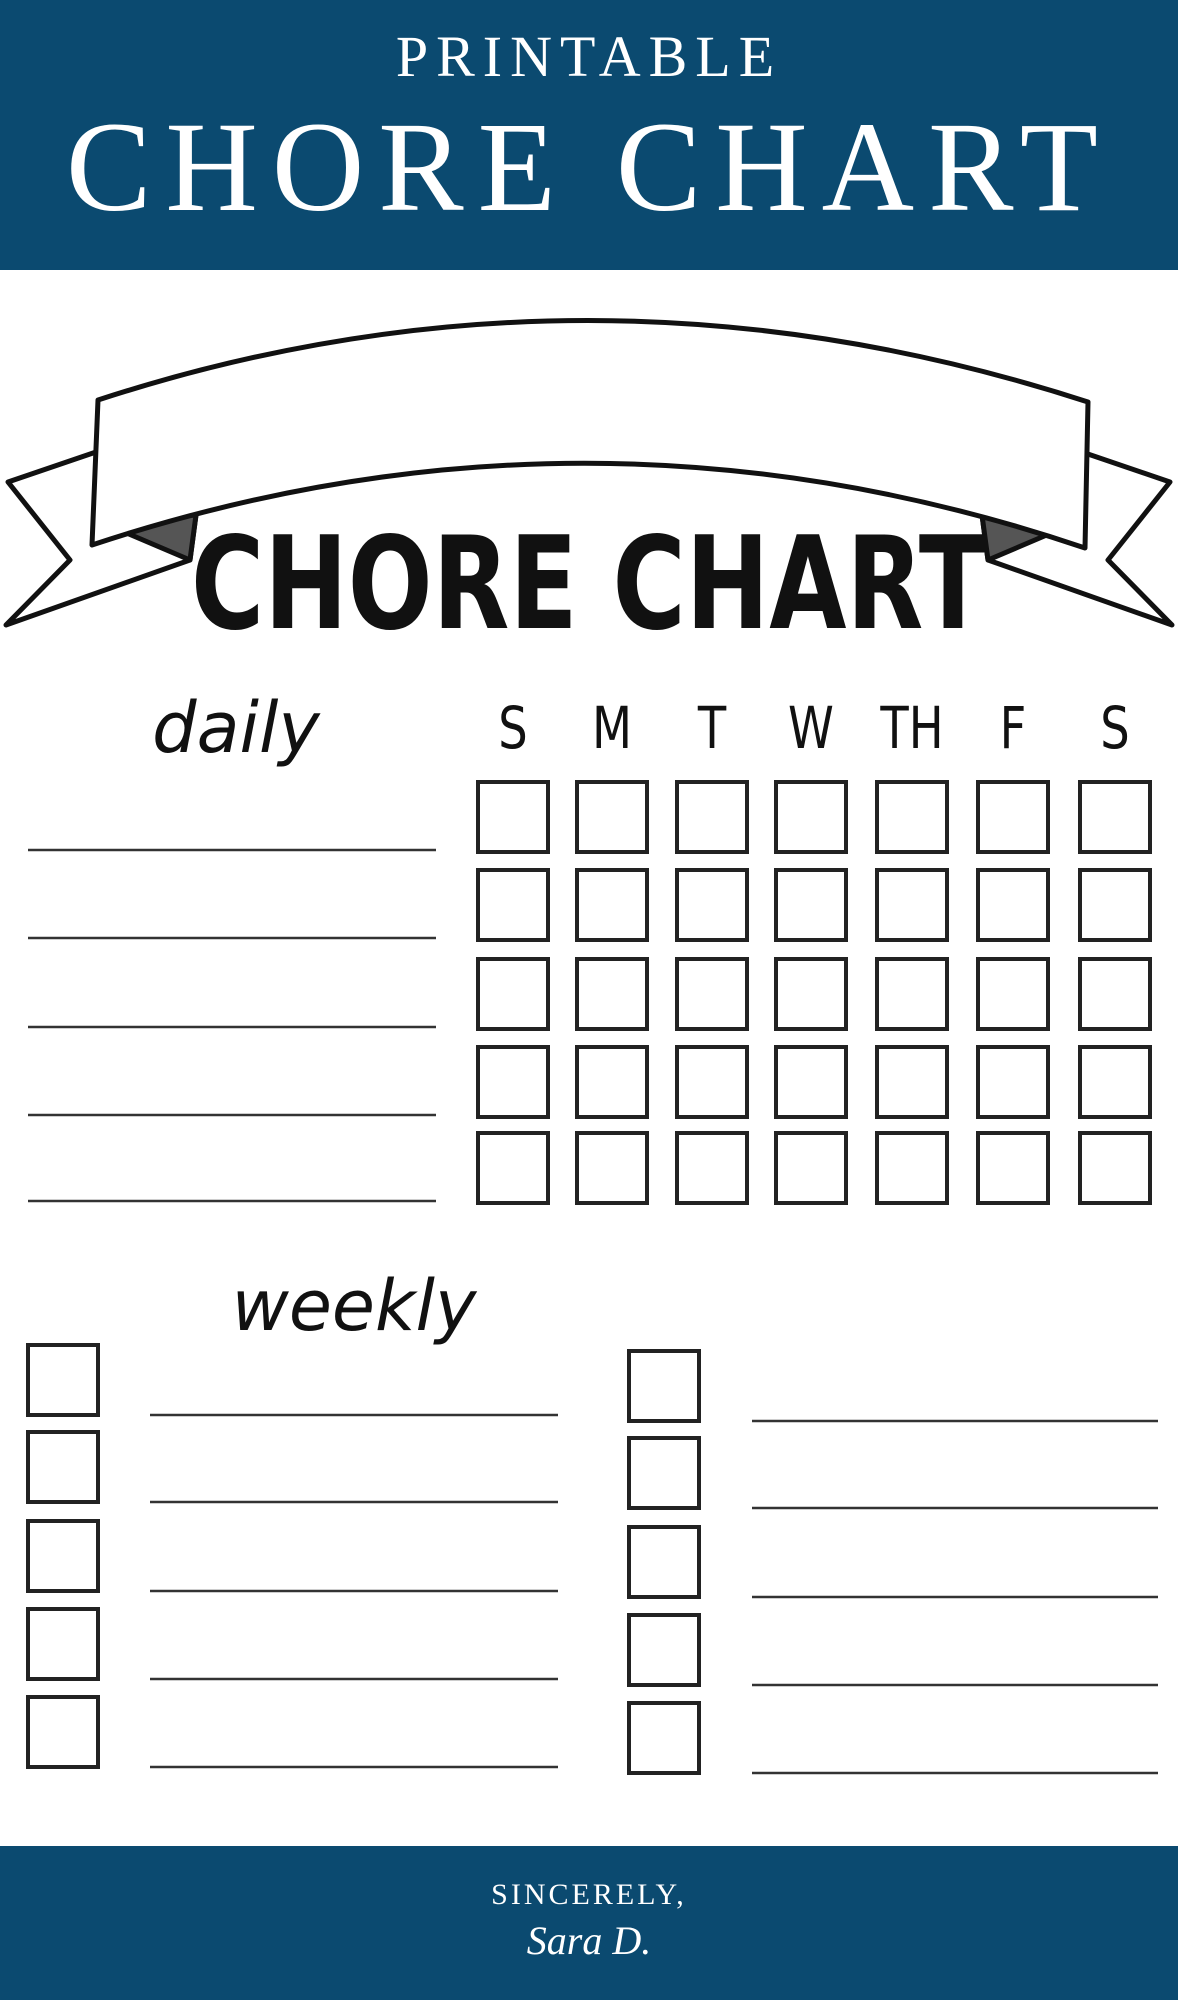 The image size is (1178, 2000). Describe the element at coordinates (589, 1940) in the screenshot. I see `footer-signature: Sara D.` at that location.